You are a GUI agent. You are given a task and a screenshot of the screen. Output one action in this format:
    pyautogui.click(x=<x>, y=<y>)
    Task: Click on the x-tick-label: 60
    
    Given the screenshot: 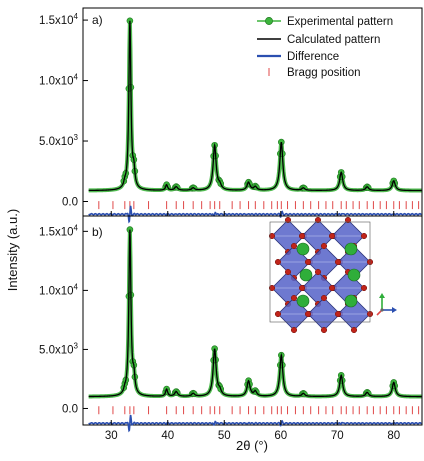 What is the action you would take?
    pyautogui.click(x=280, y=436)
    